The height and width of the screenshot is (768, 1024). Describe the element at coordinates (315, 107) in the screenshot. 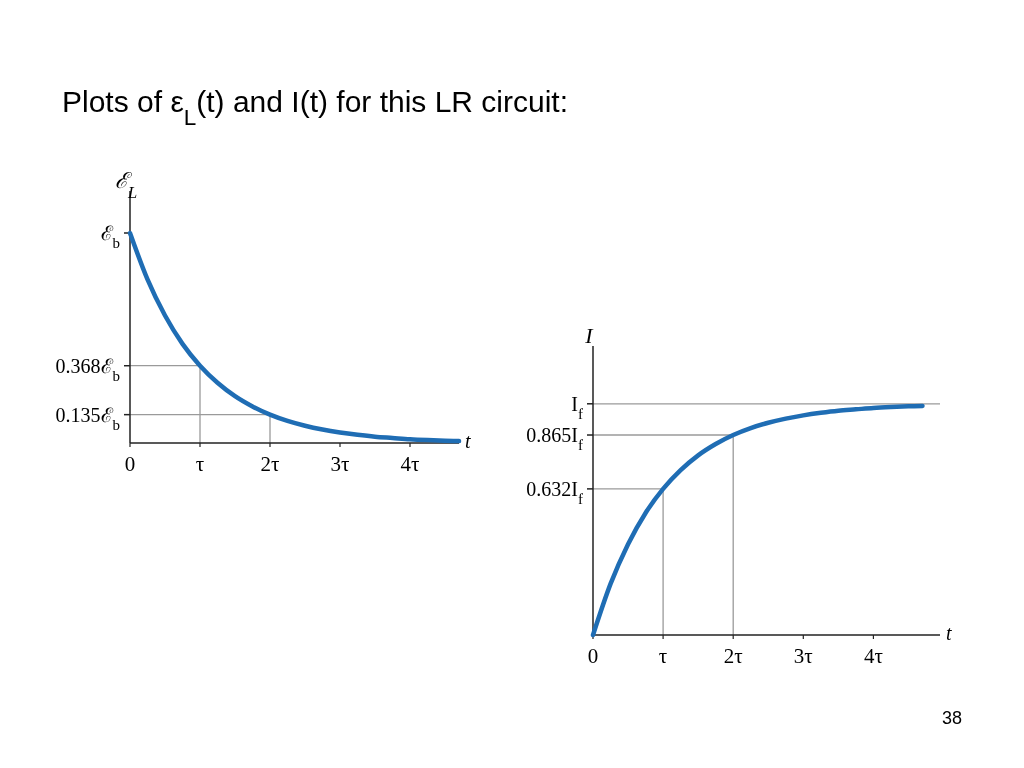

I see `chart-title: Plots of ε$_{L}$(t) and I(t) for this LR circuit:` at that location.